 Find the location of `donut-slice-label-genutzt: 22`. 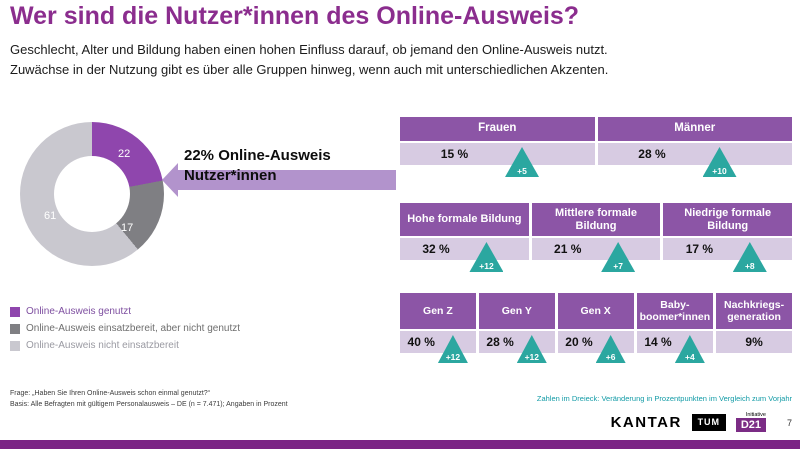

donut-slice-label-genutzt: 22 is located at coordinates (124, 154).